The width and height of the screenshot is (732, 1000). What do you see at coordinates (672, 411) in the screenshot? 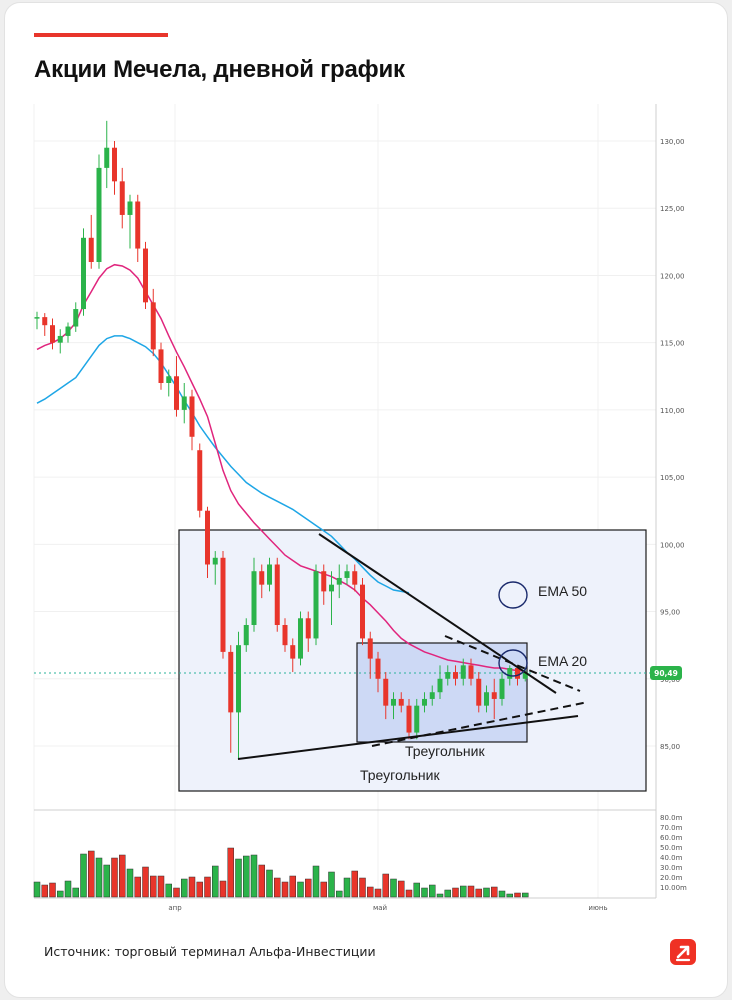
I see `price-tick-label: 110,00` at bounding box center [672, 411].